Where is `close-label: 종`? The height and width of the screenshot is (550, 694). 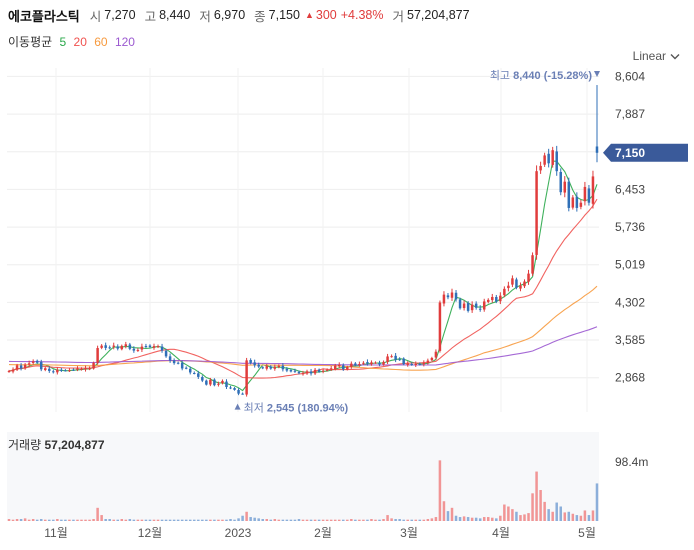 close-label: 종 is located at coordinates (260, 16).